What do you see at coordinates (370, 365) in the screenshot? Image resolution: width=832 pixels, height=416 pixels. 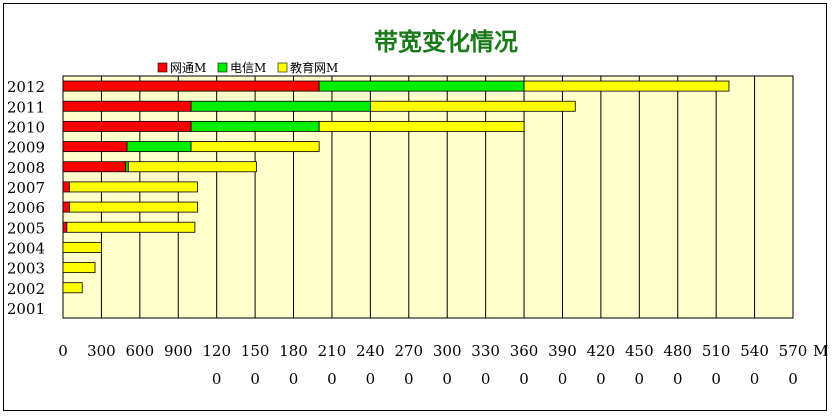 I see `x-tick-label: 240 0` at bounding box center [370, 365].